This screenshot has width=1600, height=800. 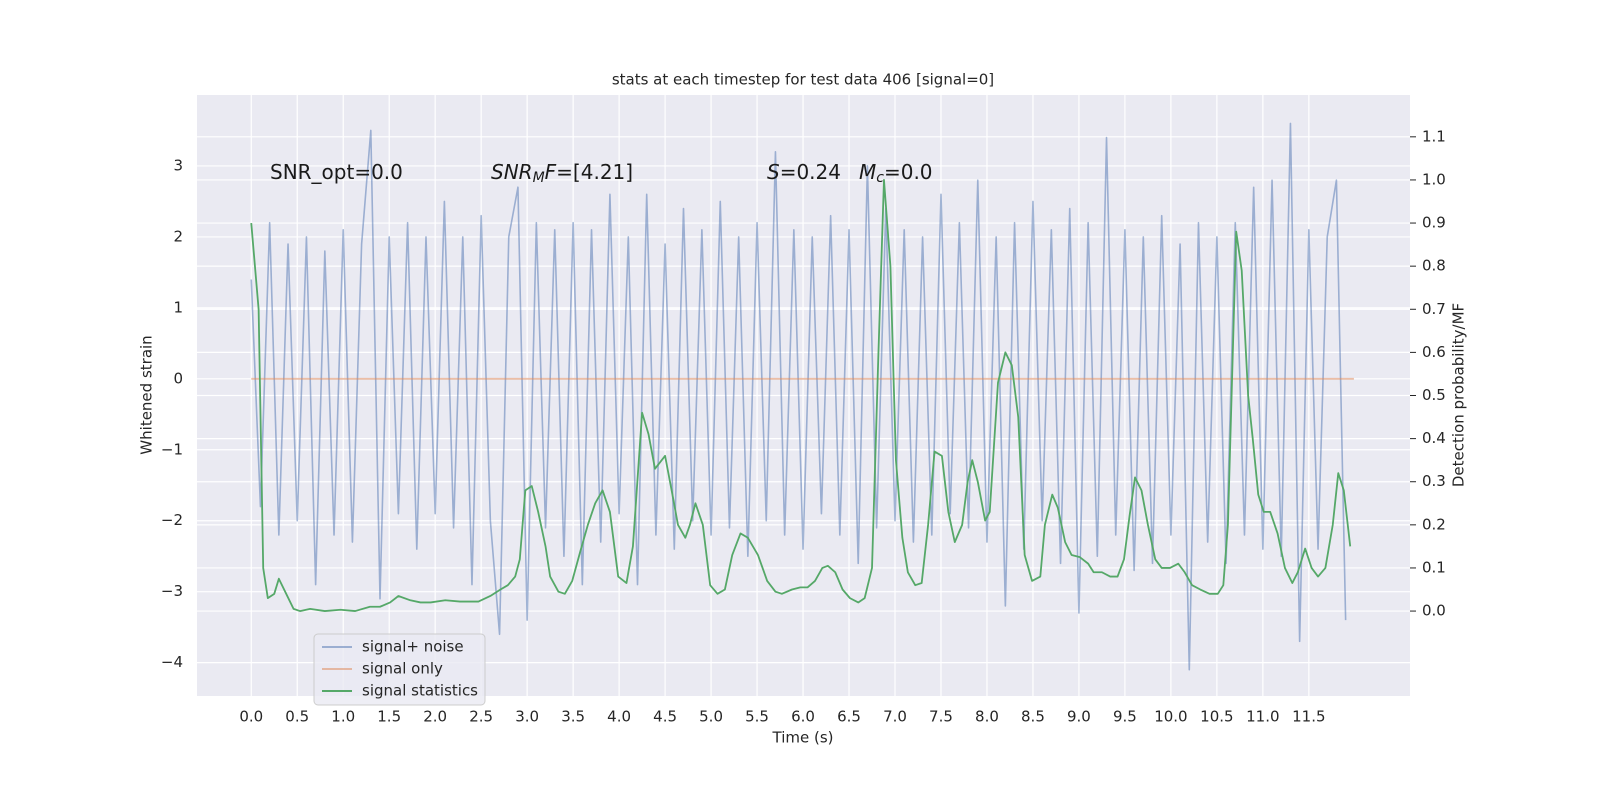 I want to click on legend-label: signal statistics, so click(x=420, y=691).